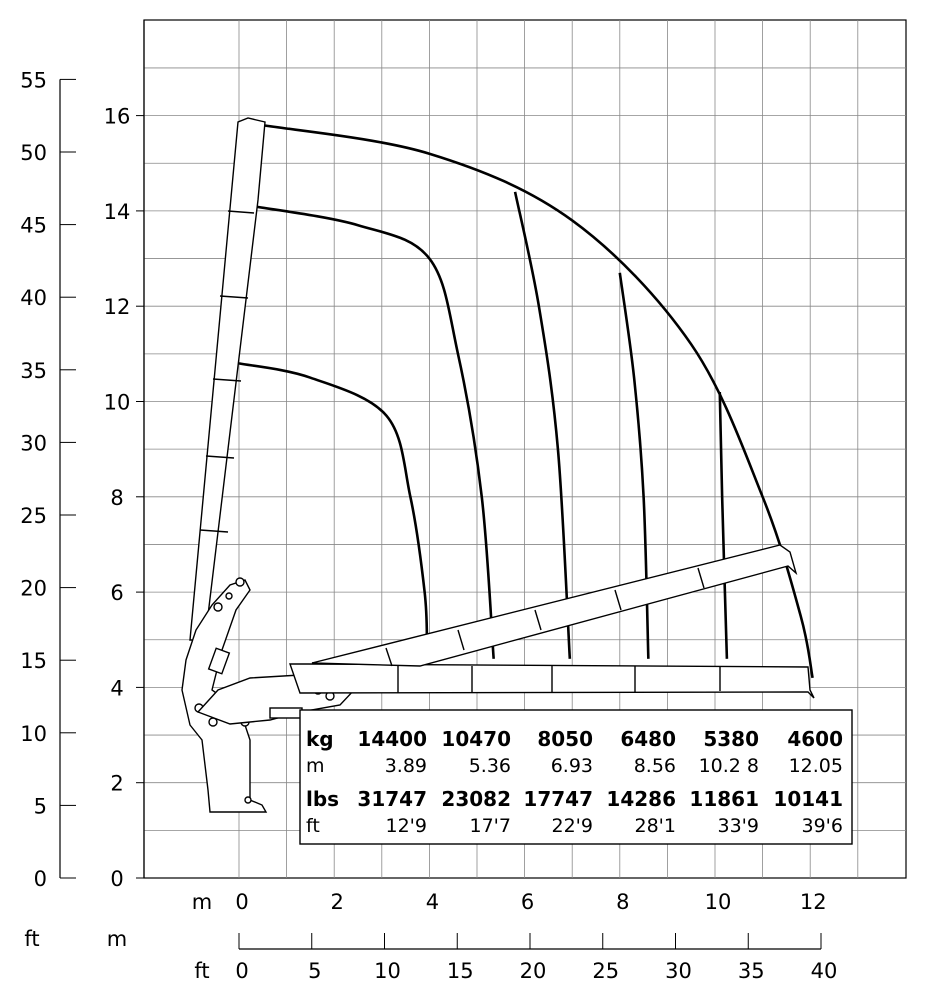  Describe the element at coordinates (40, 806) in the screenshot. I see `y-axis-ft-tick-label: 5` at that location.